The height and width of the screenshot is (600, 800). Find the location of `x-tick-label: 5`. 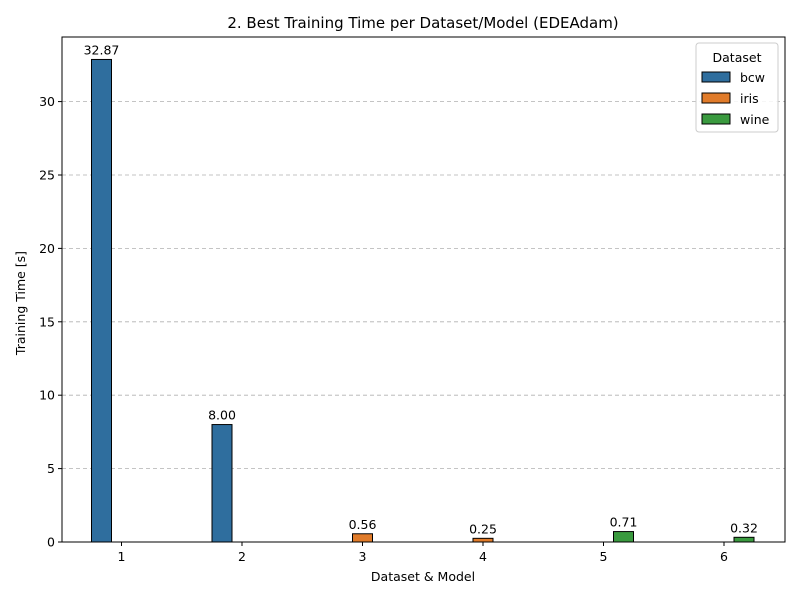

x-tick-label: 5 is located at coordinates (604, 556).